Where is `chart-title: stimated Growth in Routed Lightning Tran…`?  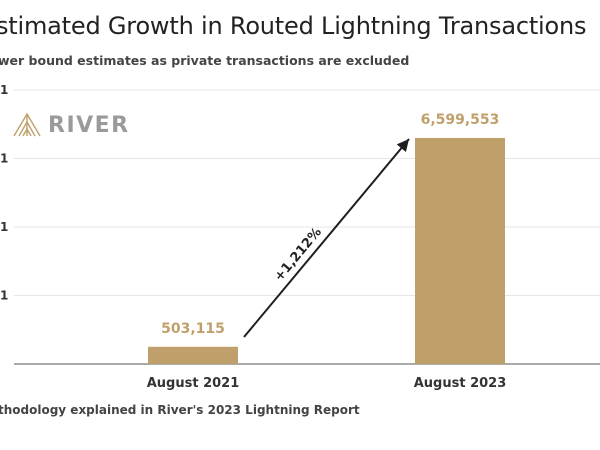
chart-title: stimated Growth in Routed Lightning Tran… is located at coordinates (293, 26).